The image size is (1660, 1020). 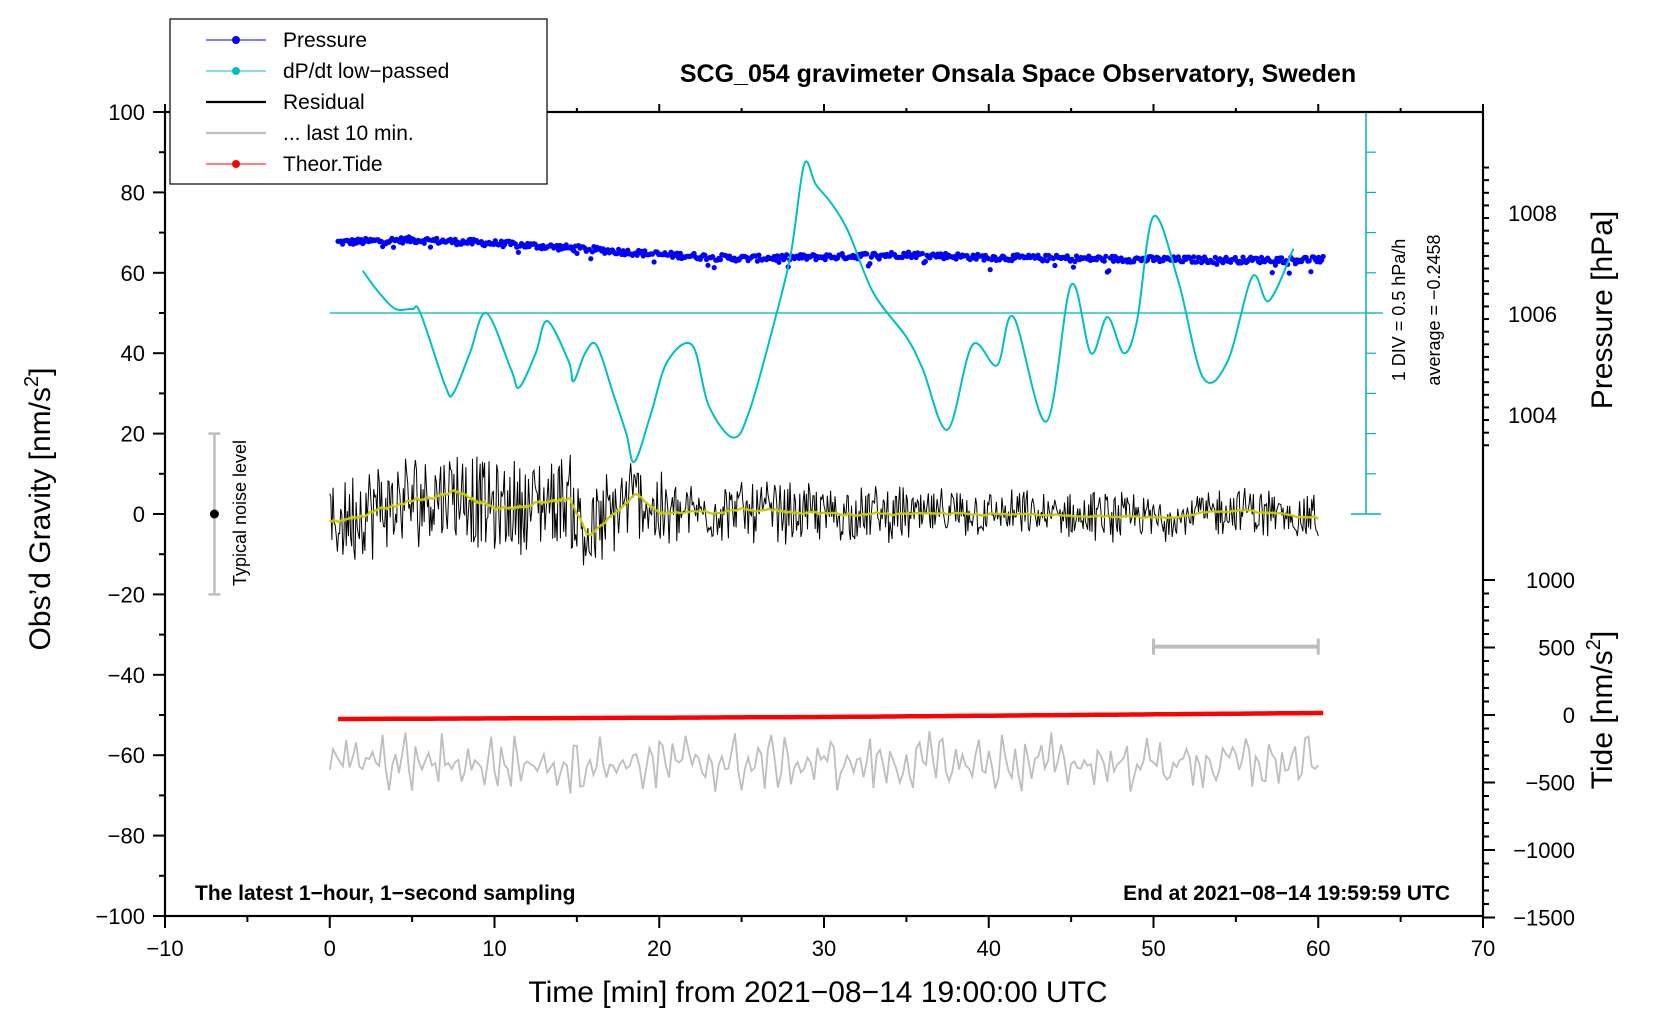 What do you see at coordinates (1532, 213) in the screenshot?
I see `pressure-tick-label: 1008` at bounding box center [1532, 213].